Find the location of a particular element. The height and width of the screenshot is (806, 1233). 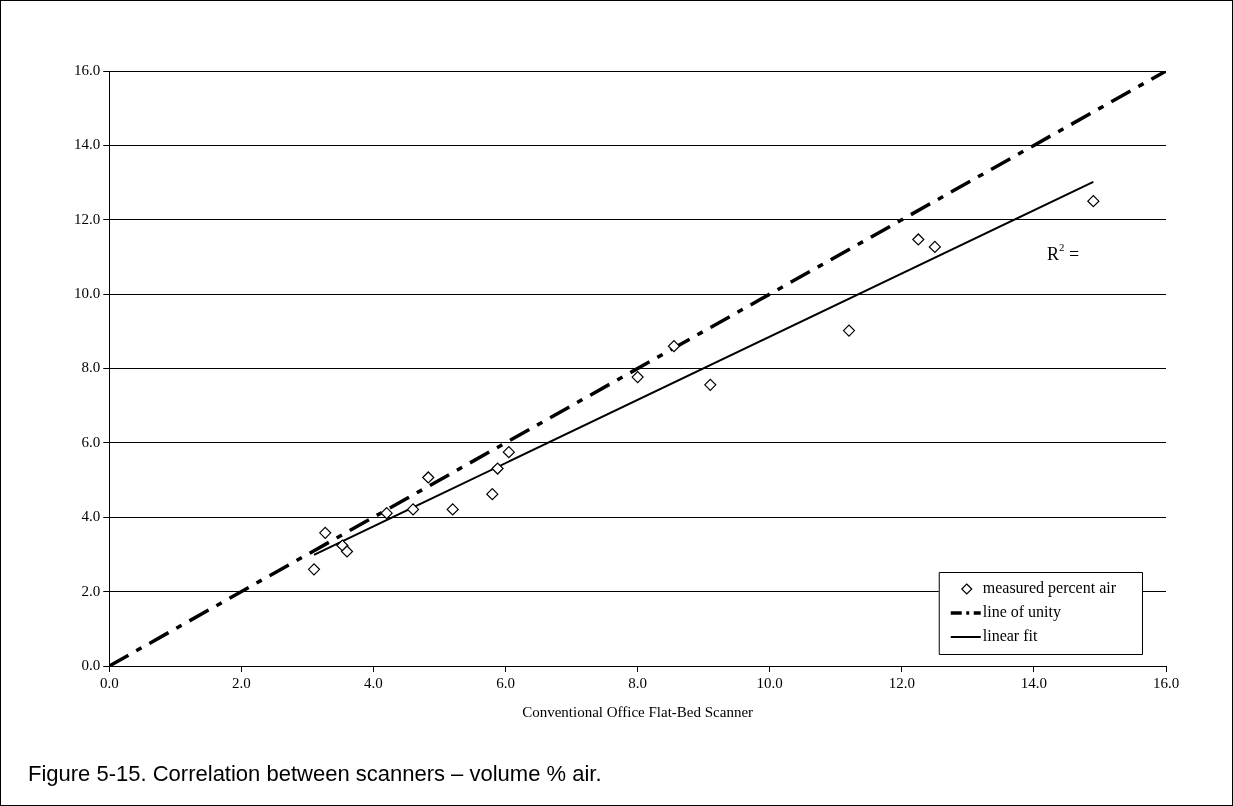

y-tick-label: 6.0 is located at coordinates (91, 441).